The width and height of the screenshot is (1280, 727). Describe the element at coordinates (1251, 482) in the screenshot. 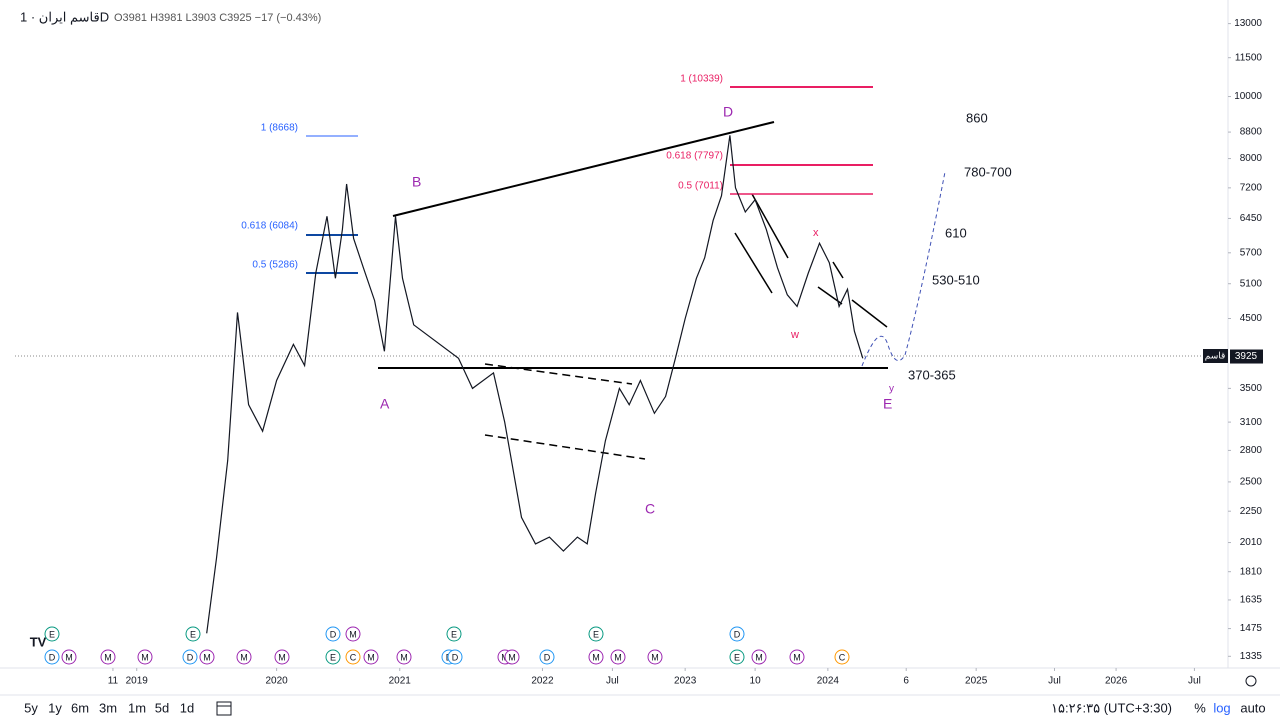

I see `y-tick-label: 2500` at that location.